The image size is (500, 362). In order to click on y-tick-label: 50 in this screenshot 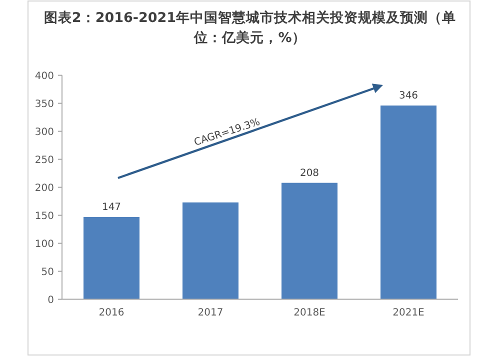, I will do `click(47, 272)`.